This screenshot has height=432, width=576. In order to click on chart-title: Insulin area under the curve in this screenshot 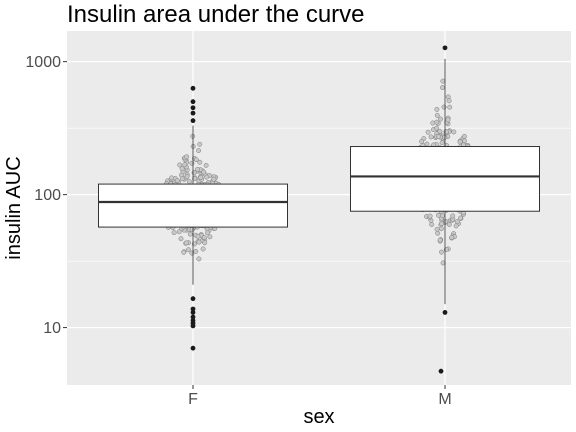, I will do `click(216, 14)`.